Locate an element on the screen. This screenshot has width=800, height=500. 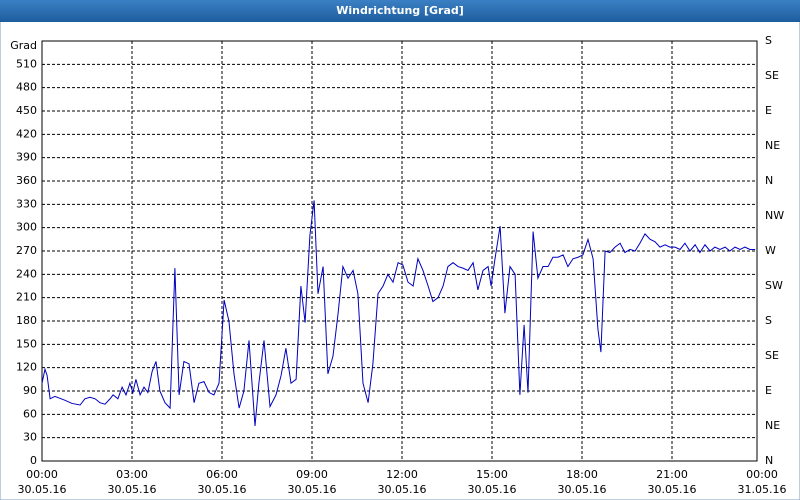
y-tick-label: 60 is located at coordinates (30, 413).